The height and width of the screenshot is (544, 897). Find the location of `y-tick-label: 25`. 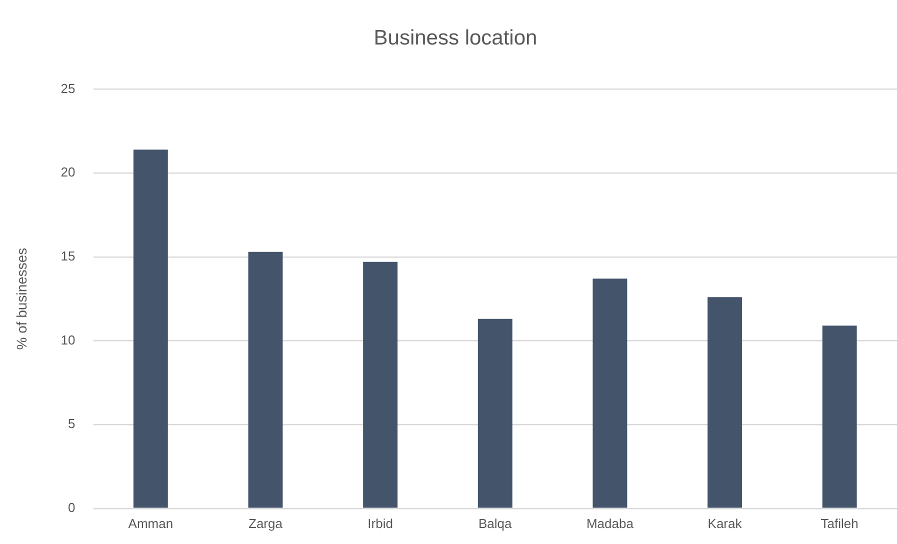

y-tick-label: 25 is located at coordinates (68, 88).